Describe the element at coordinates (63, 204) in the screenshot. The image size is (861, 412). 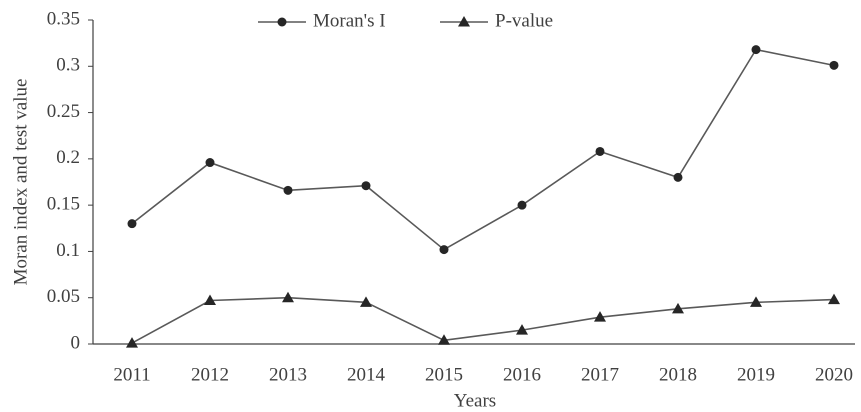
I see `y-tick-label: 0.15` at that location.